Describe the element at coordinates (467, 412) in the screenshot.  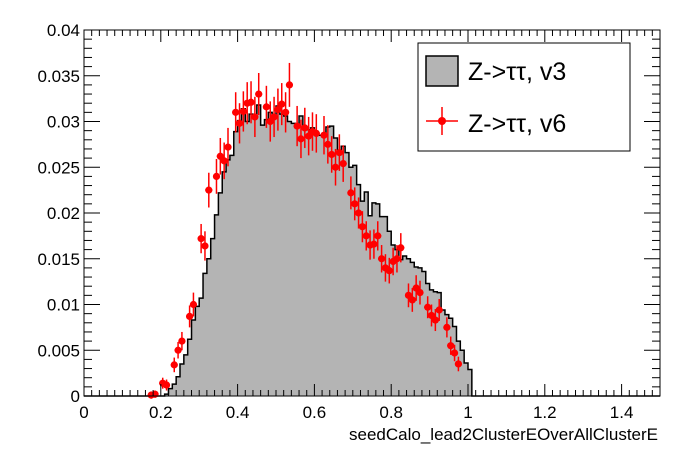
I see `x-tick-label: 1` at that location.